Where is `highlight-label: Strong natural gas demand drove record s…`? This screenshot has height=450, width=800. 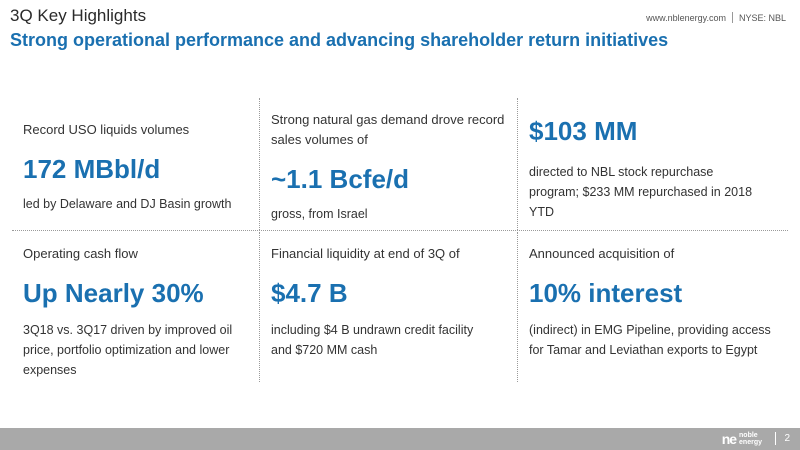 highlight-label: Strong natural gas demand drove record s… is located at coordinates (388, 129).